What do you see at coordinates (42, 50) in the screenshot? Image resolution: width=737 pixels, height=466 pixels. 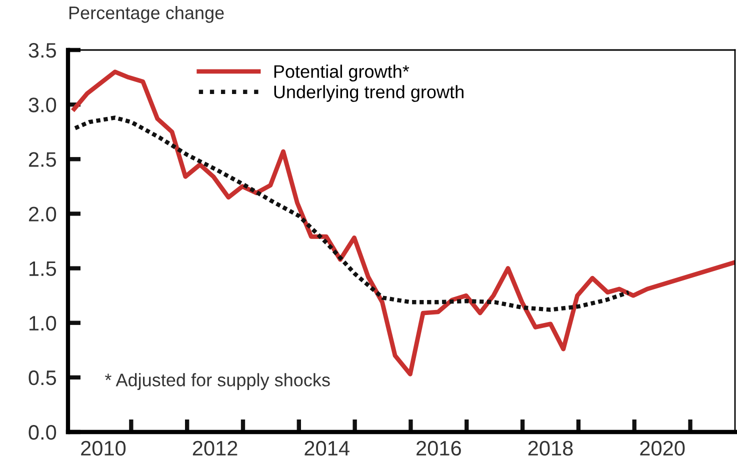 I see `y-tick-label: 3.5` at bounding box center [42, 50].